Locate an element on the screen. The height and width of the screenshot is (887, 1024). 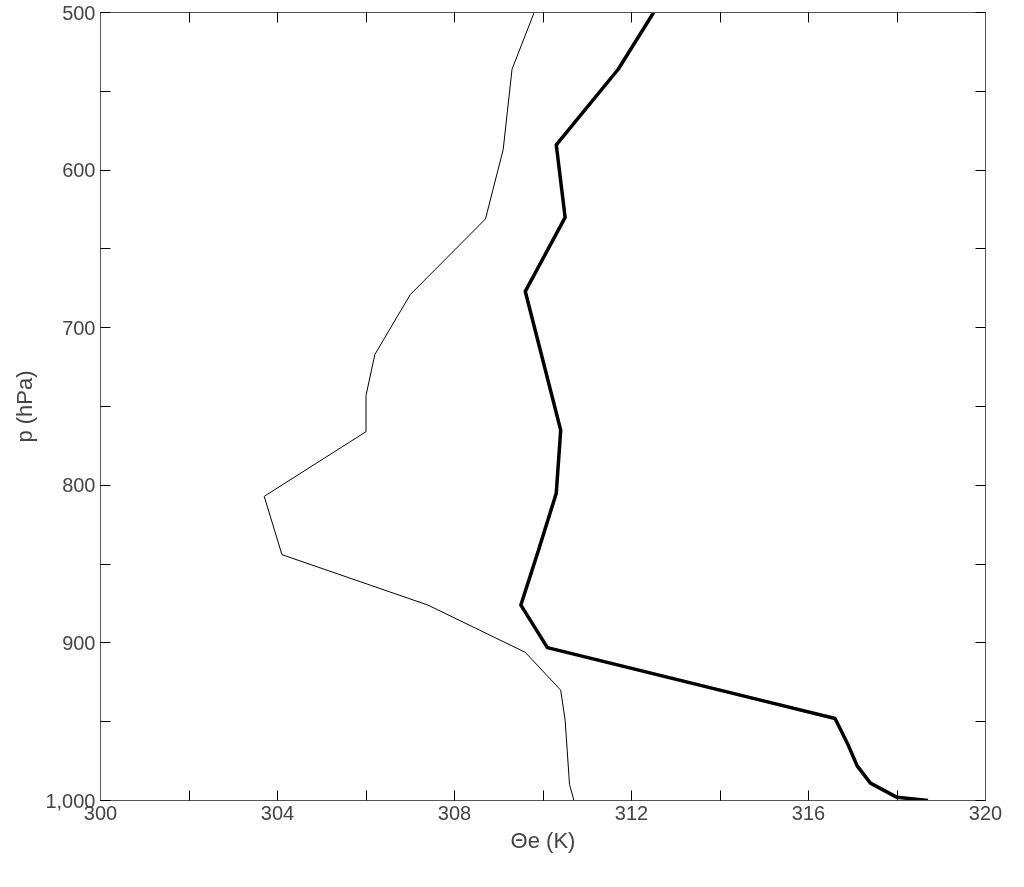
x-tick-label: 304 is located at coordinates (277, 812).